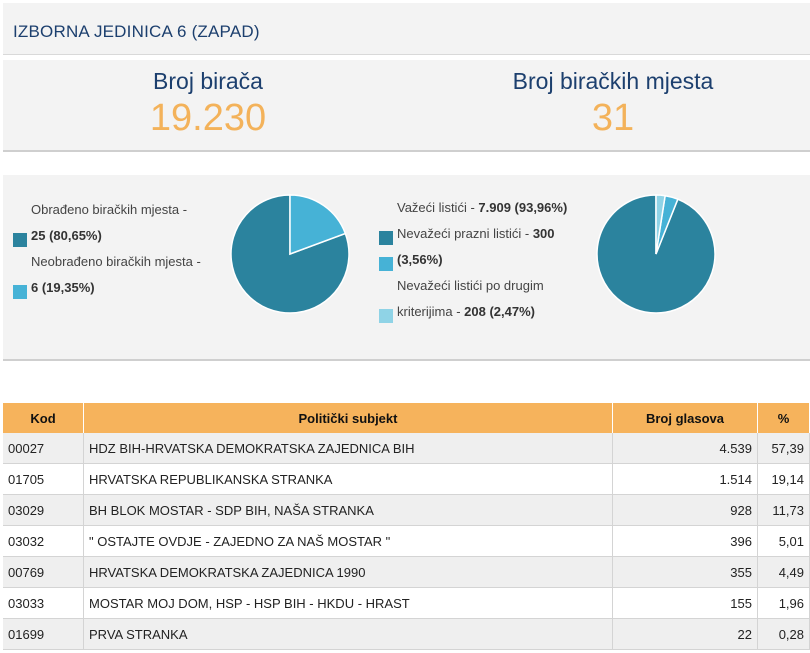 This screenshot has height=653, width=810. I want to click on voters-value: 19.230, so click(208, 118).